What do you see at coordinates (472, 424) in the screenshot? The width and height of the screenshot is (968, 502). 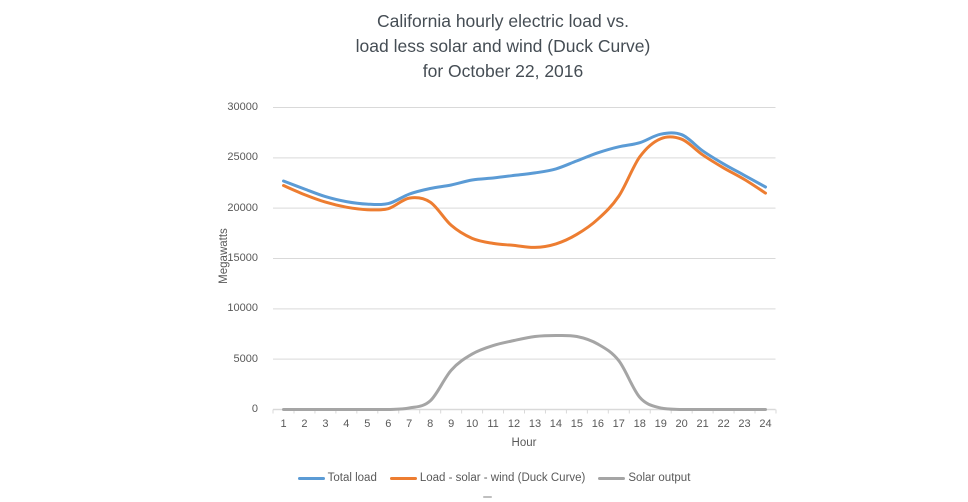 I see `x-axis-tick-label: 10` at bounding box center [472, 424].